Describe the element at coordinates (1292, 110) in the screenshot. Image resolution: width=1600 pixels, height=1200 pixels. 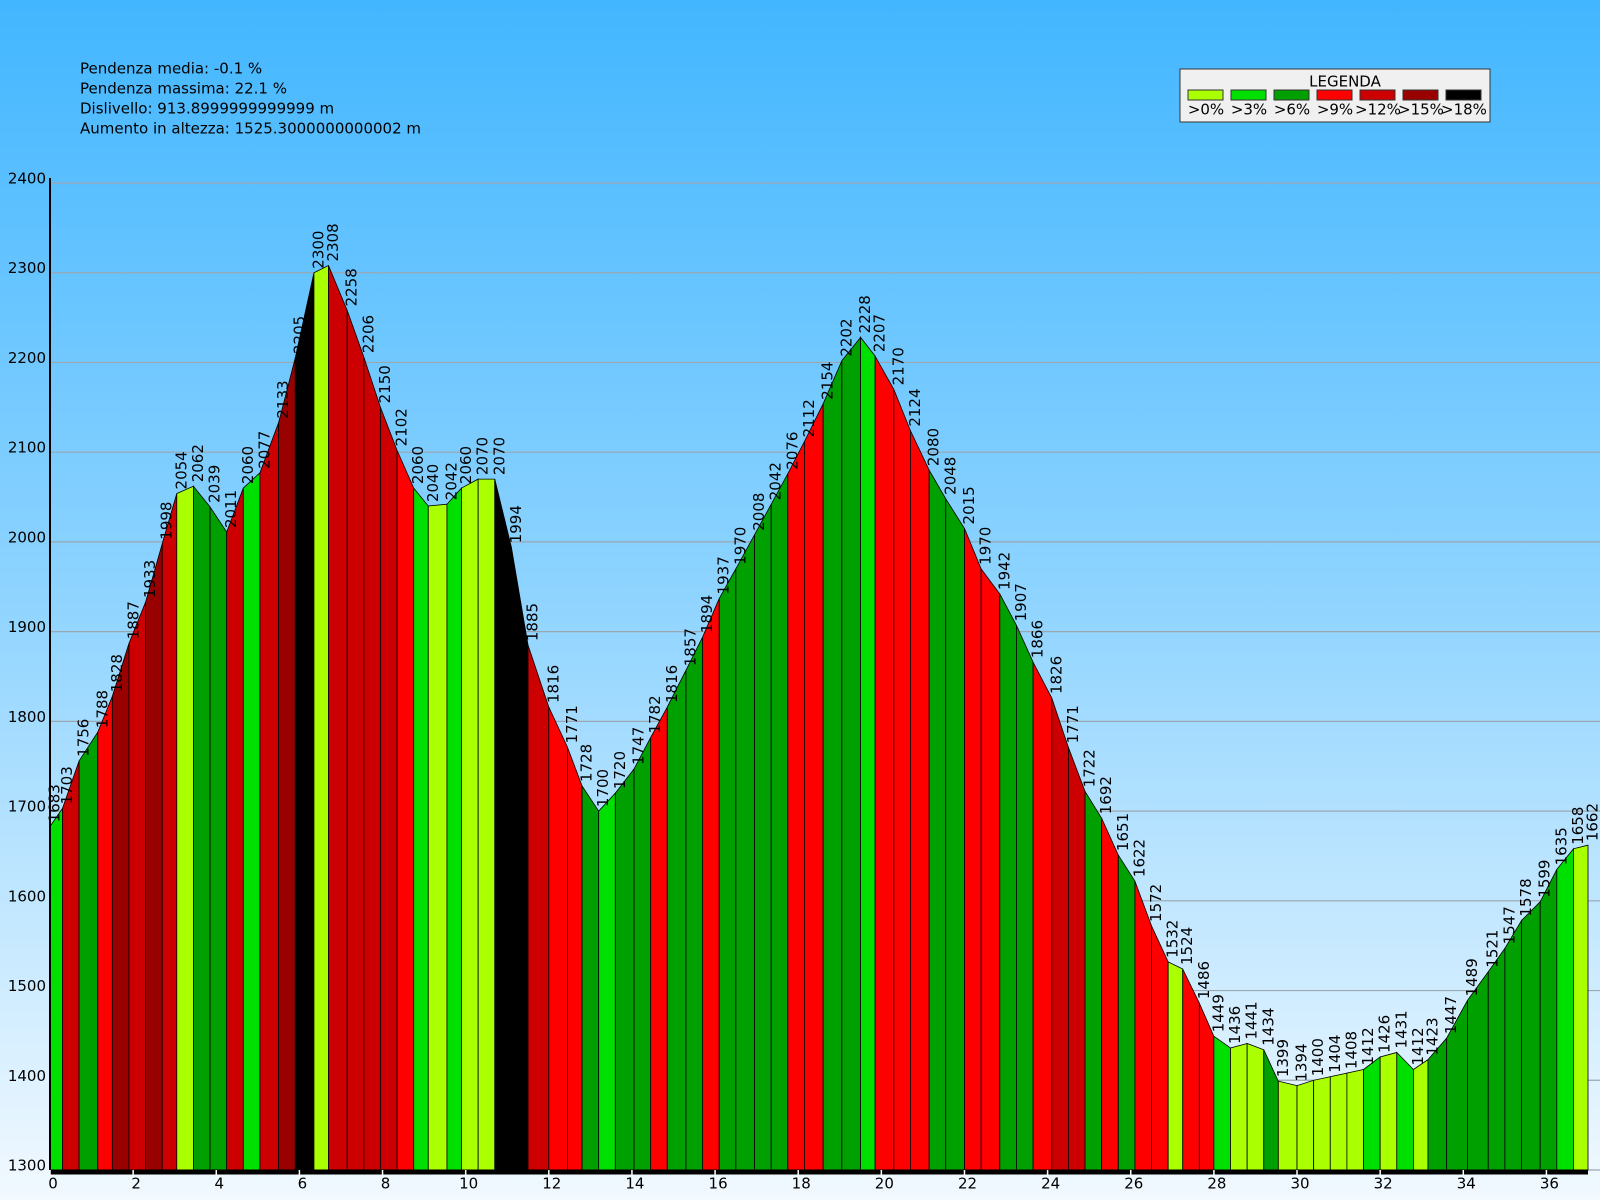
I see `legend-label: >6%` at that location.